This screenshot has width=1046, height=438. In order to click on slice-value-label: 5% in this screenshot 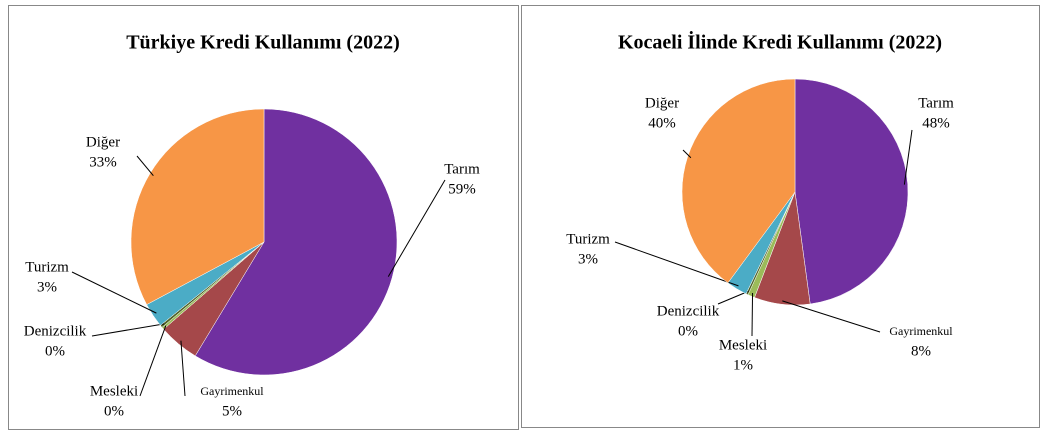, I will do `click(232, 411)`.